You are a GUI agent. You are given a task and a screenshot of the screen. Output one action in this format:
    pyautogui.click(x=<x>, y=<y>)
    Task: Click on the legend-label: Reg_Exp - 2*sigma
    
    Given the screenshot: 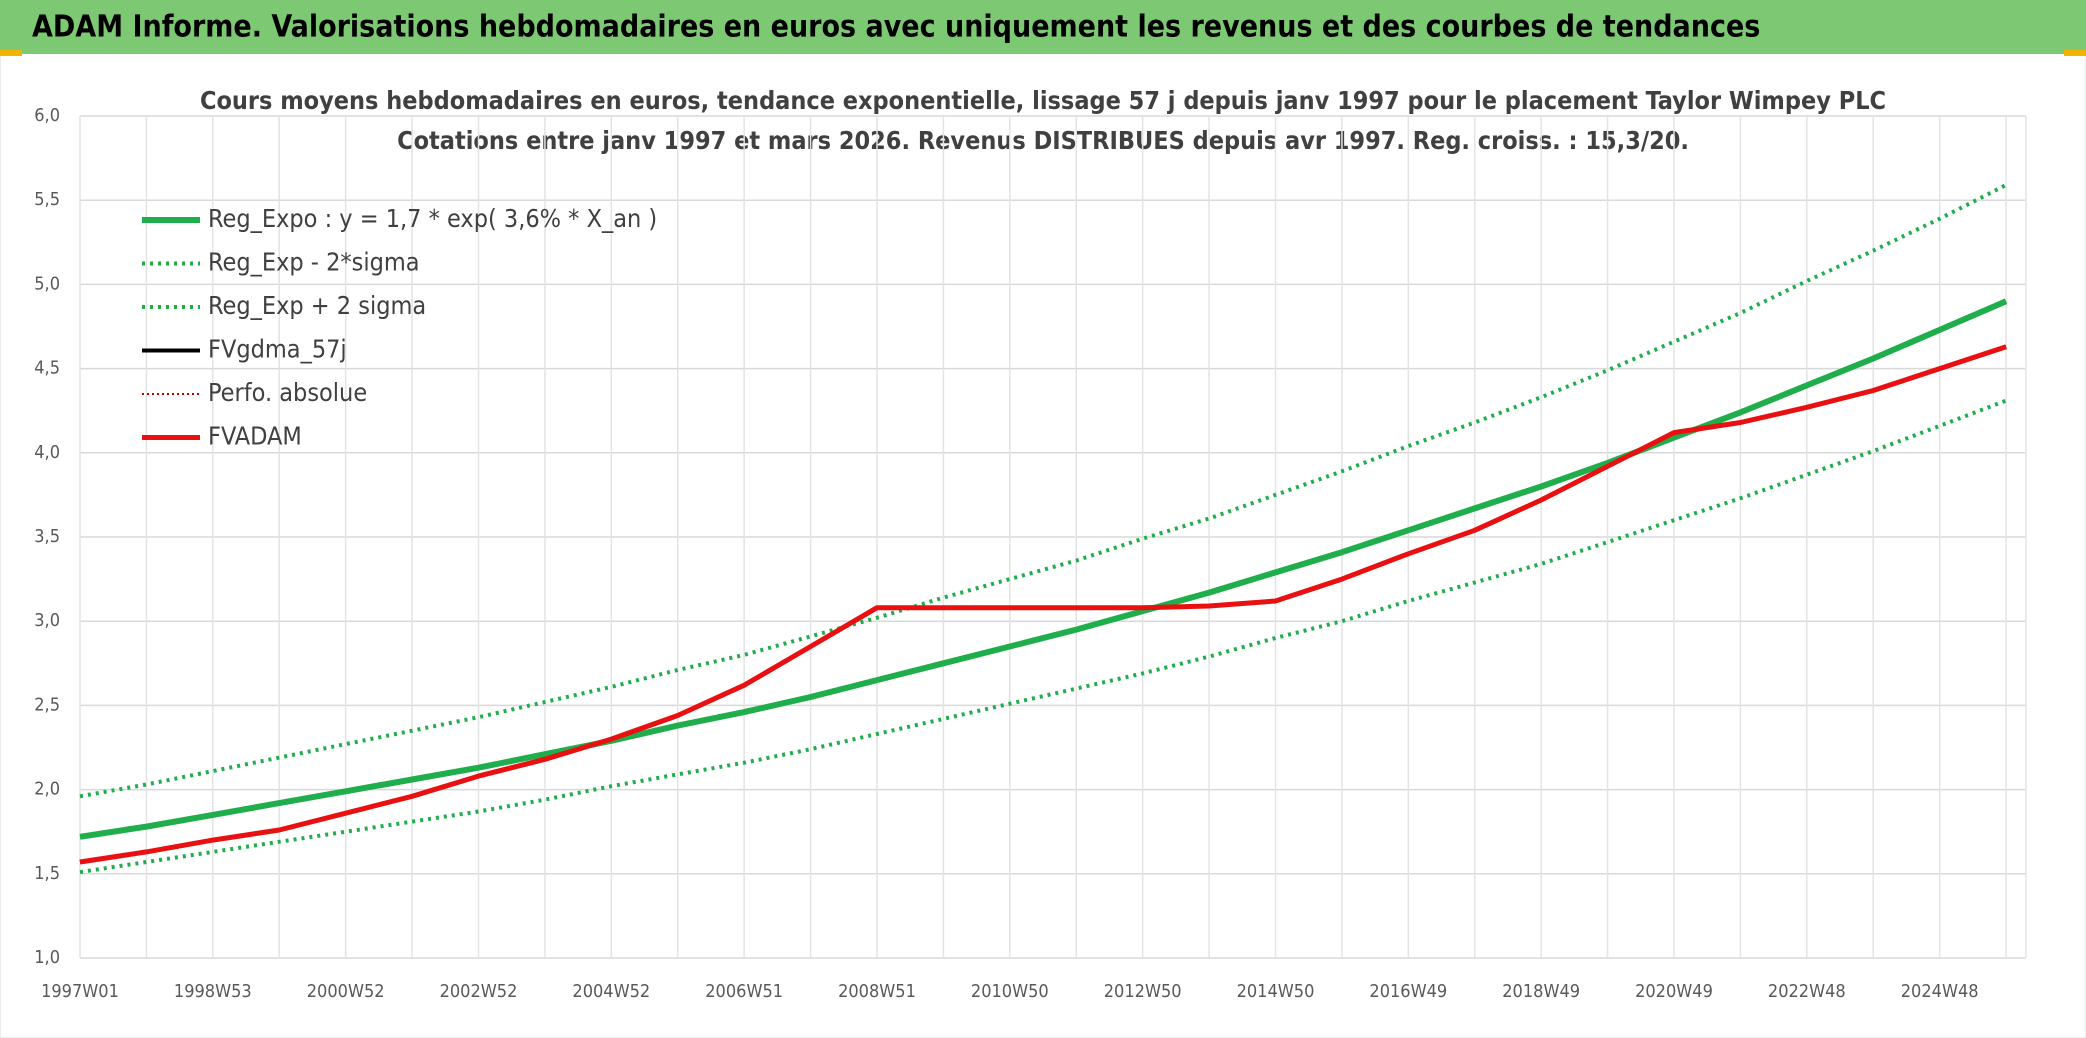 What is the action you would take?
    pyautogui.click(x=314, y=262)
    